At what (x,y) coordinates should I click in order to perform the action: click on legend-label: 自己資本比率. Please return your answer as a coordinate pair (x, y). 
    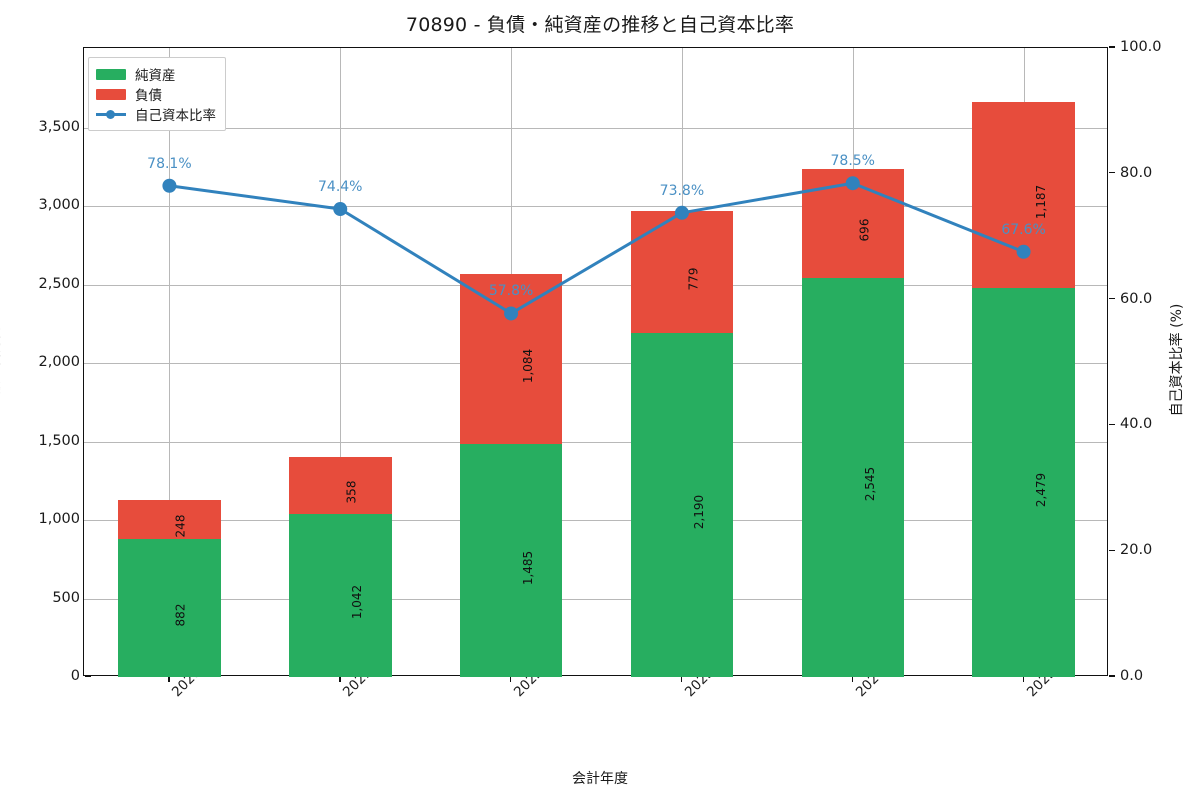
    Looking at the image, I should click on (175, 116).